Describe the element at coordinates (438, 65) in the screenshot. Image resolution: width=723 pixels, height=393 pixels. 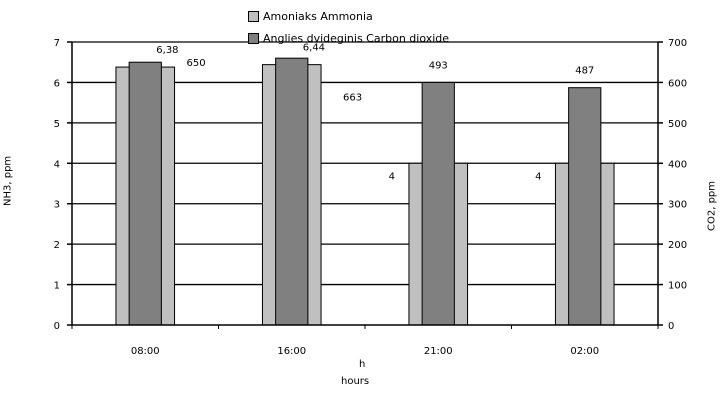
I see `data-label-co2: 493` at that location.